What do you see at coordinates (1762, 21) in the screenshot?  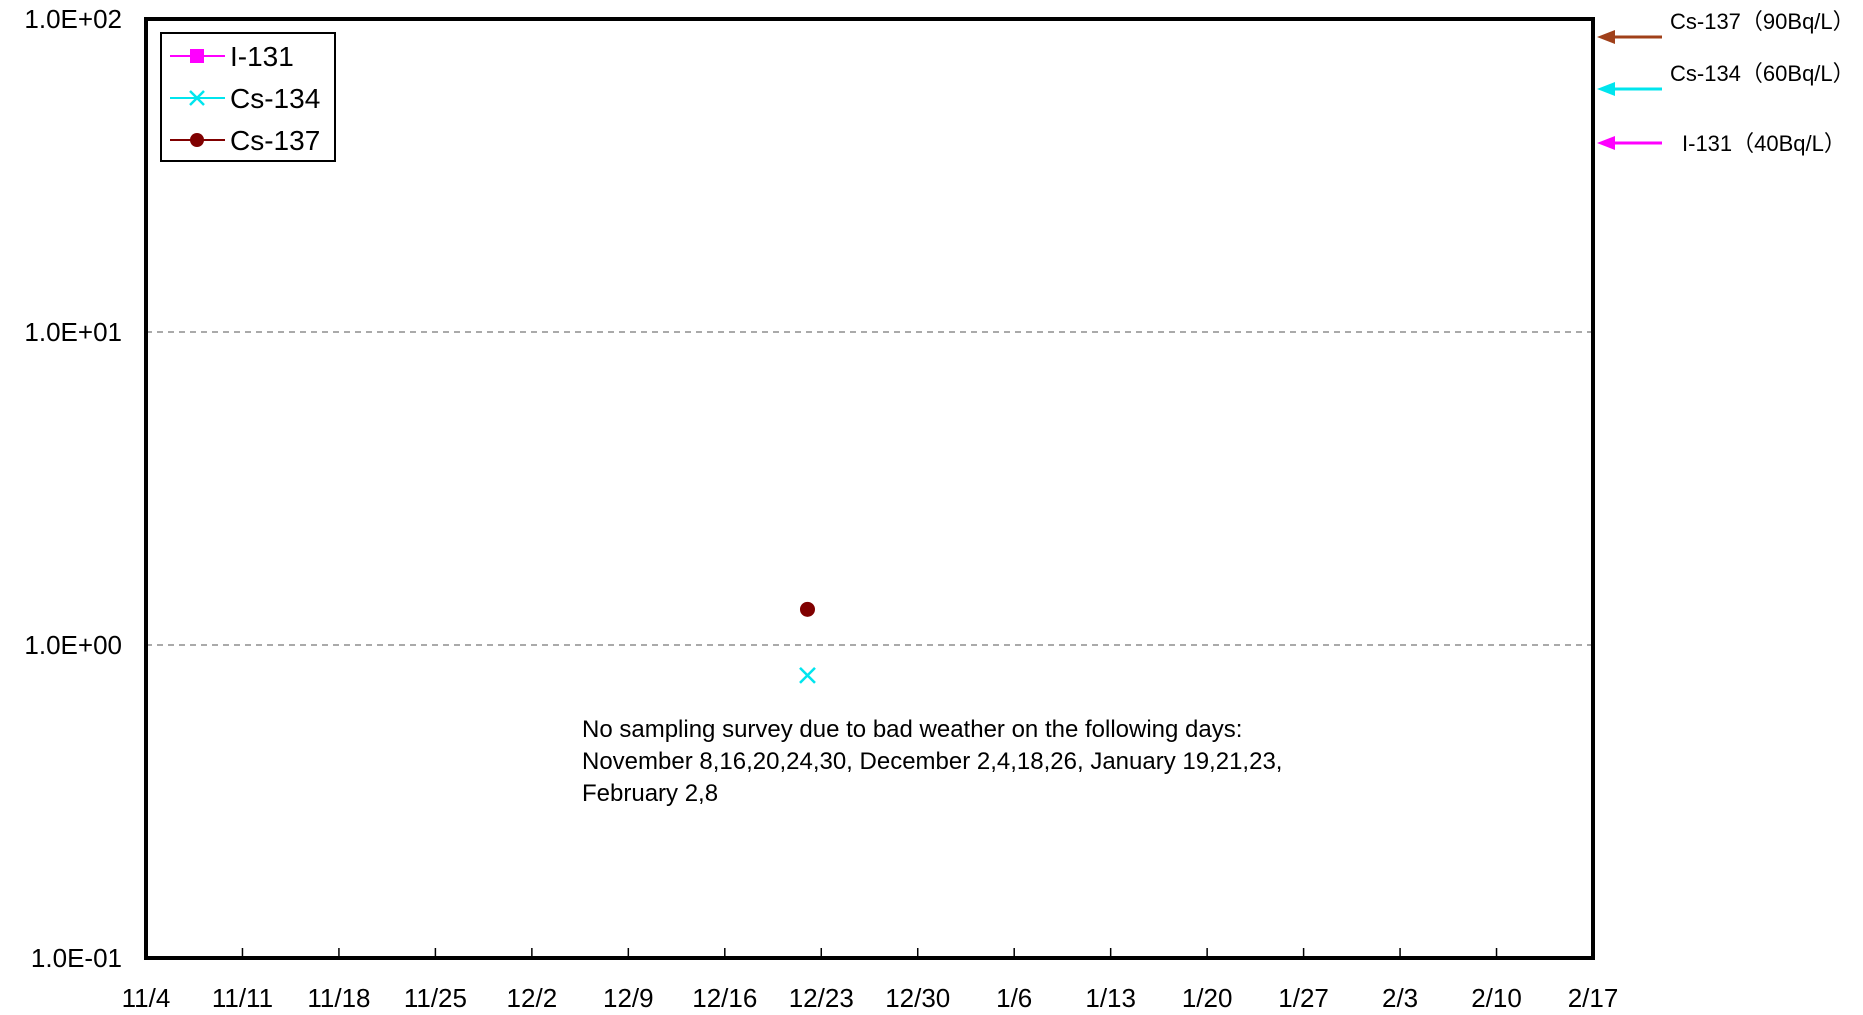 I see `limit-label: Cs-137（90Bq/L）` at bounding box center [1762, 21].